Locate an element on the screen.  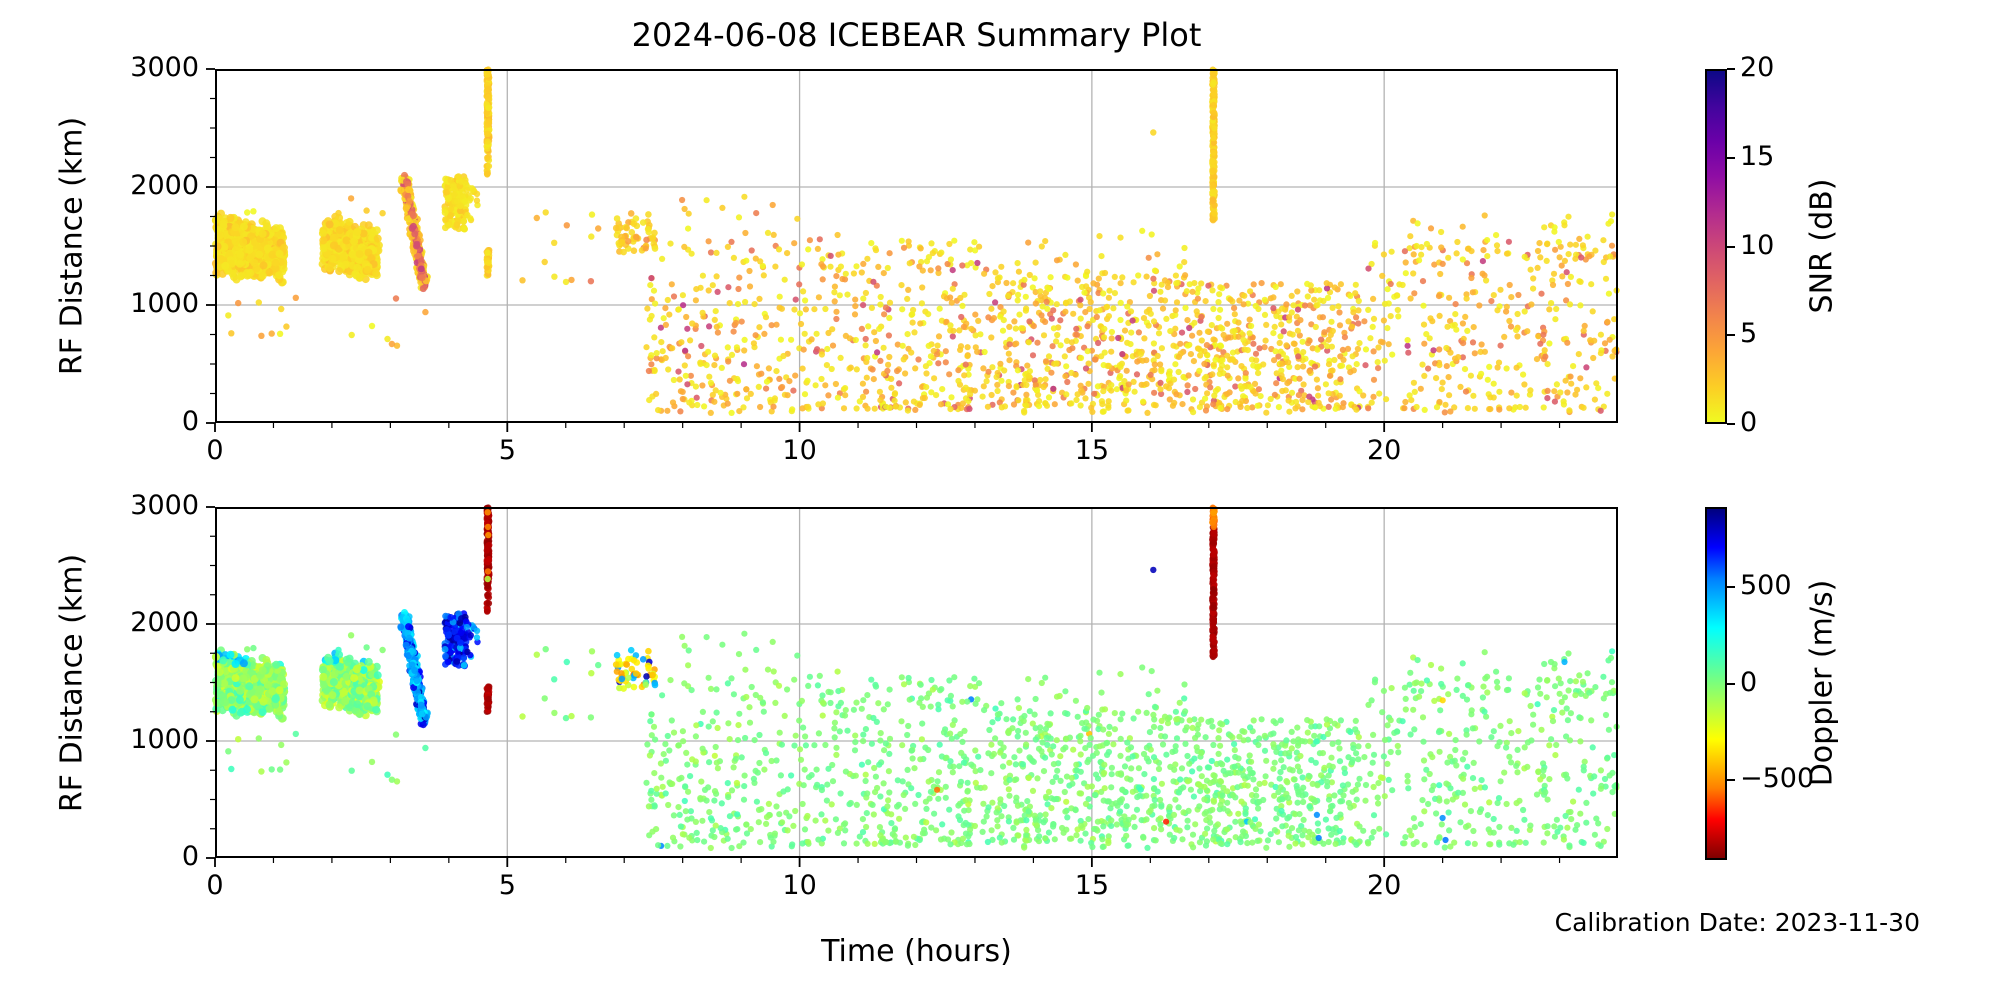
x-axis-label: Time (hours) is located at coordinates (916, 951).